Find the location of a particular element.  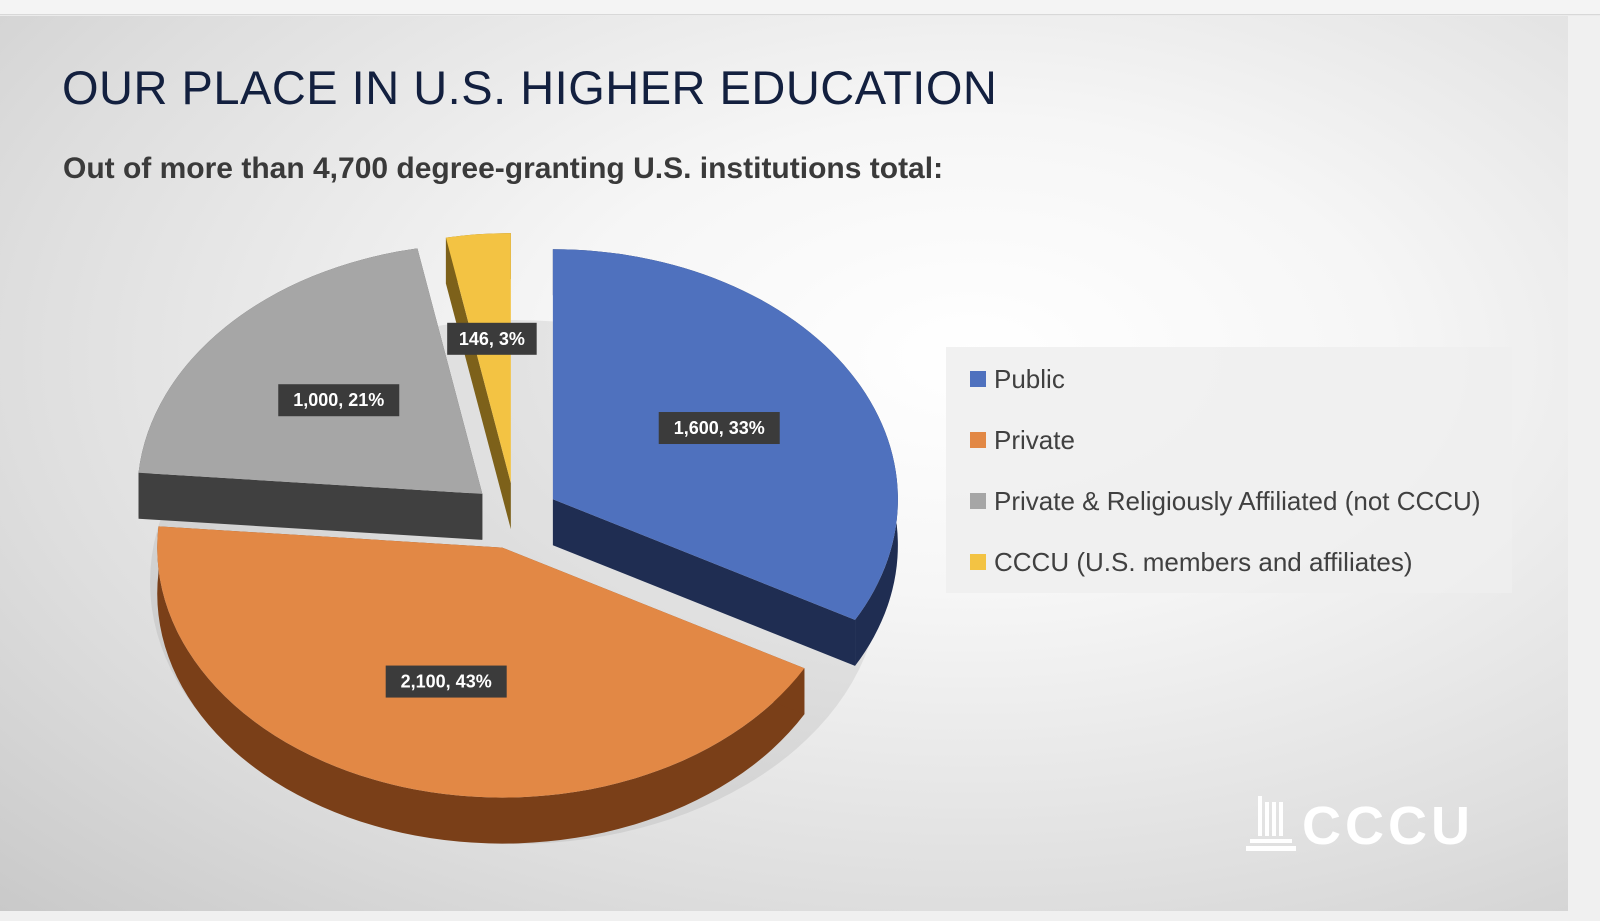

logo-text: CCCU is located at coordinates (1388, 826).